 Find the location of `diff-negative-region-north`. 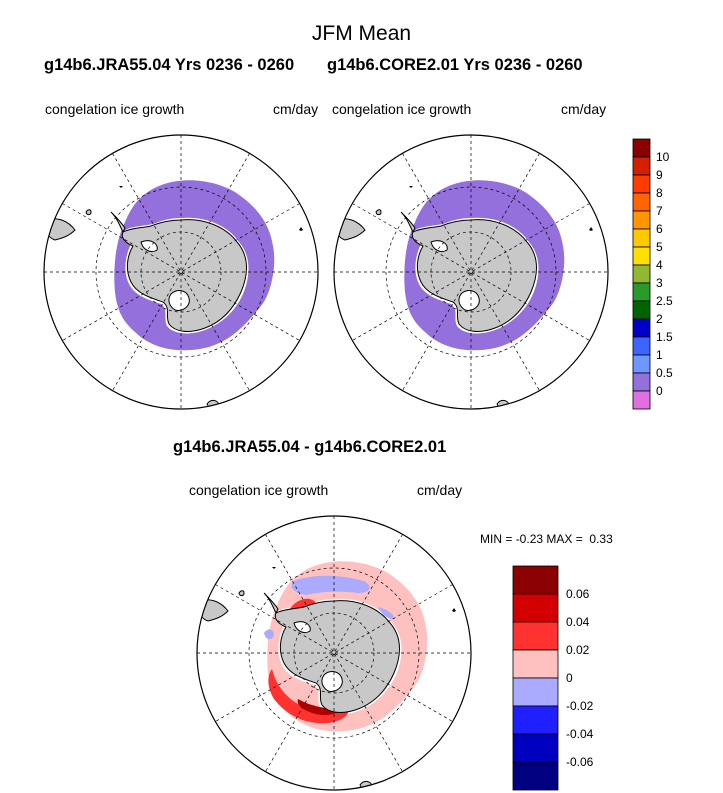

diff-negative-region-north is located at coordinates (330, 585).